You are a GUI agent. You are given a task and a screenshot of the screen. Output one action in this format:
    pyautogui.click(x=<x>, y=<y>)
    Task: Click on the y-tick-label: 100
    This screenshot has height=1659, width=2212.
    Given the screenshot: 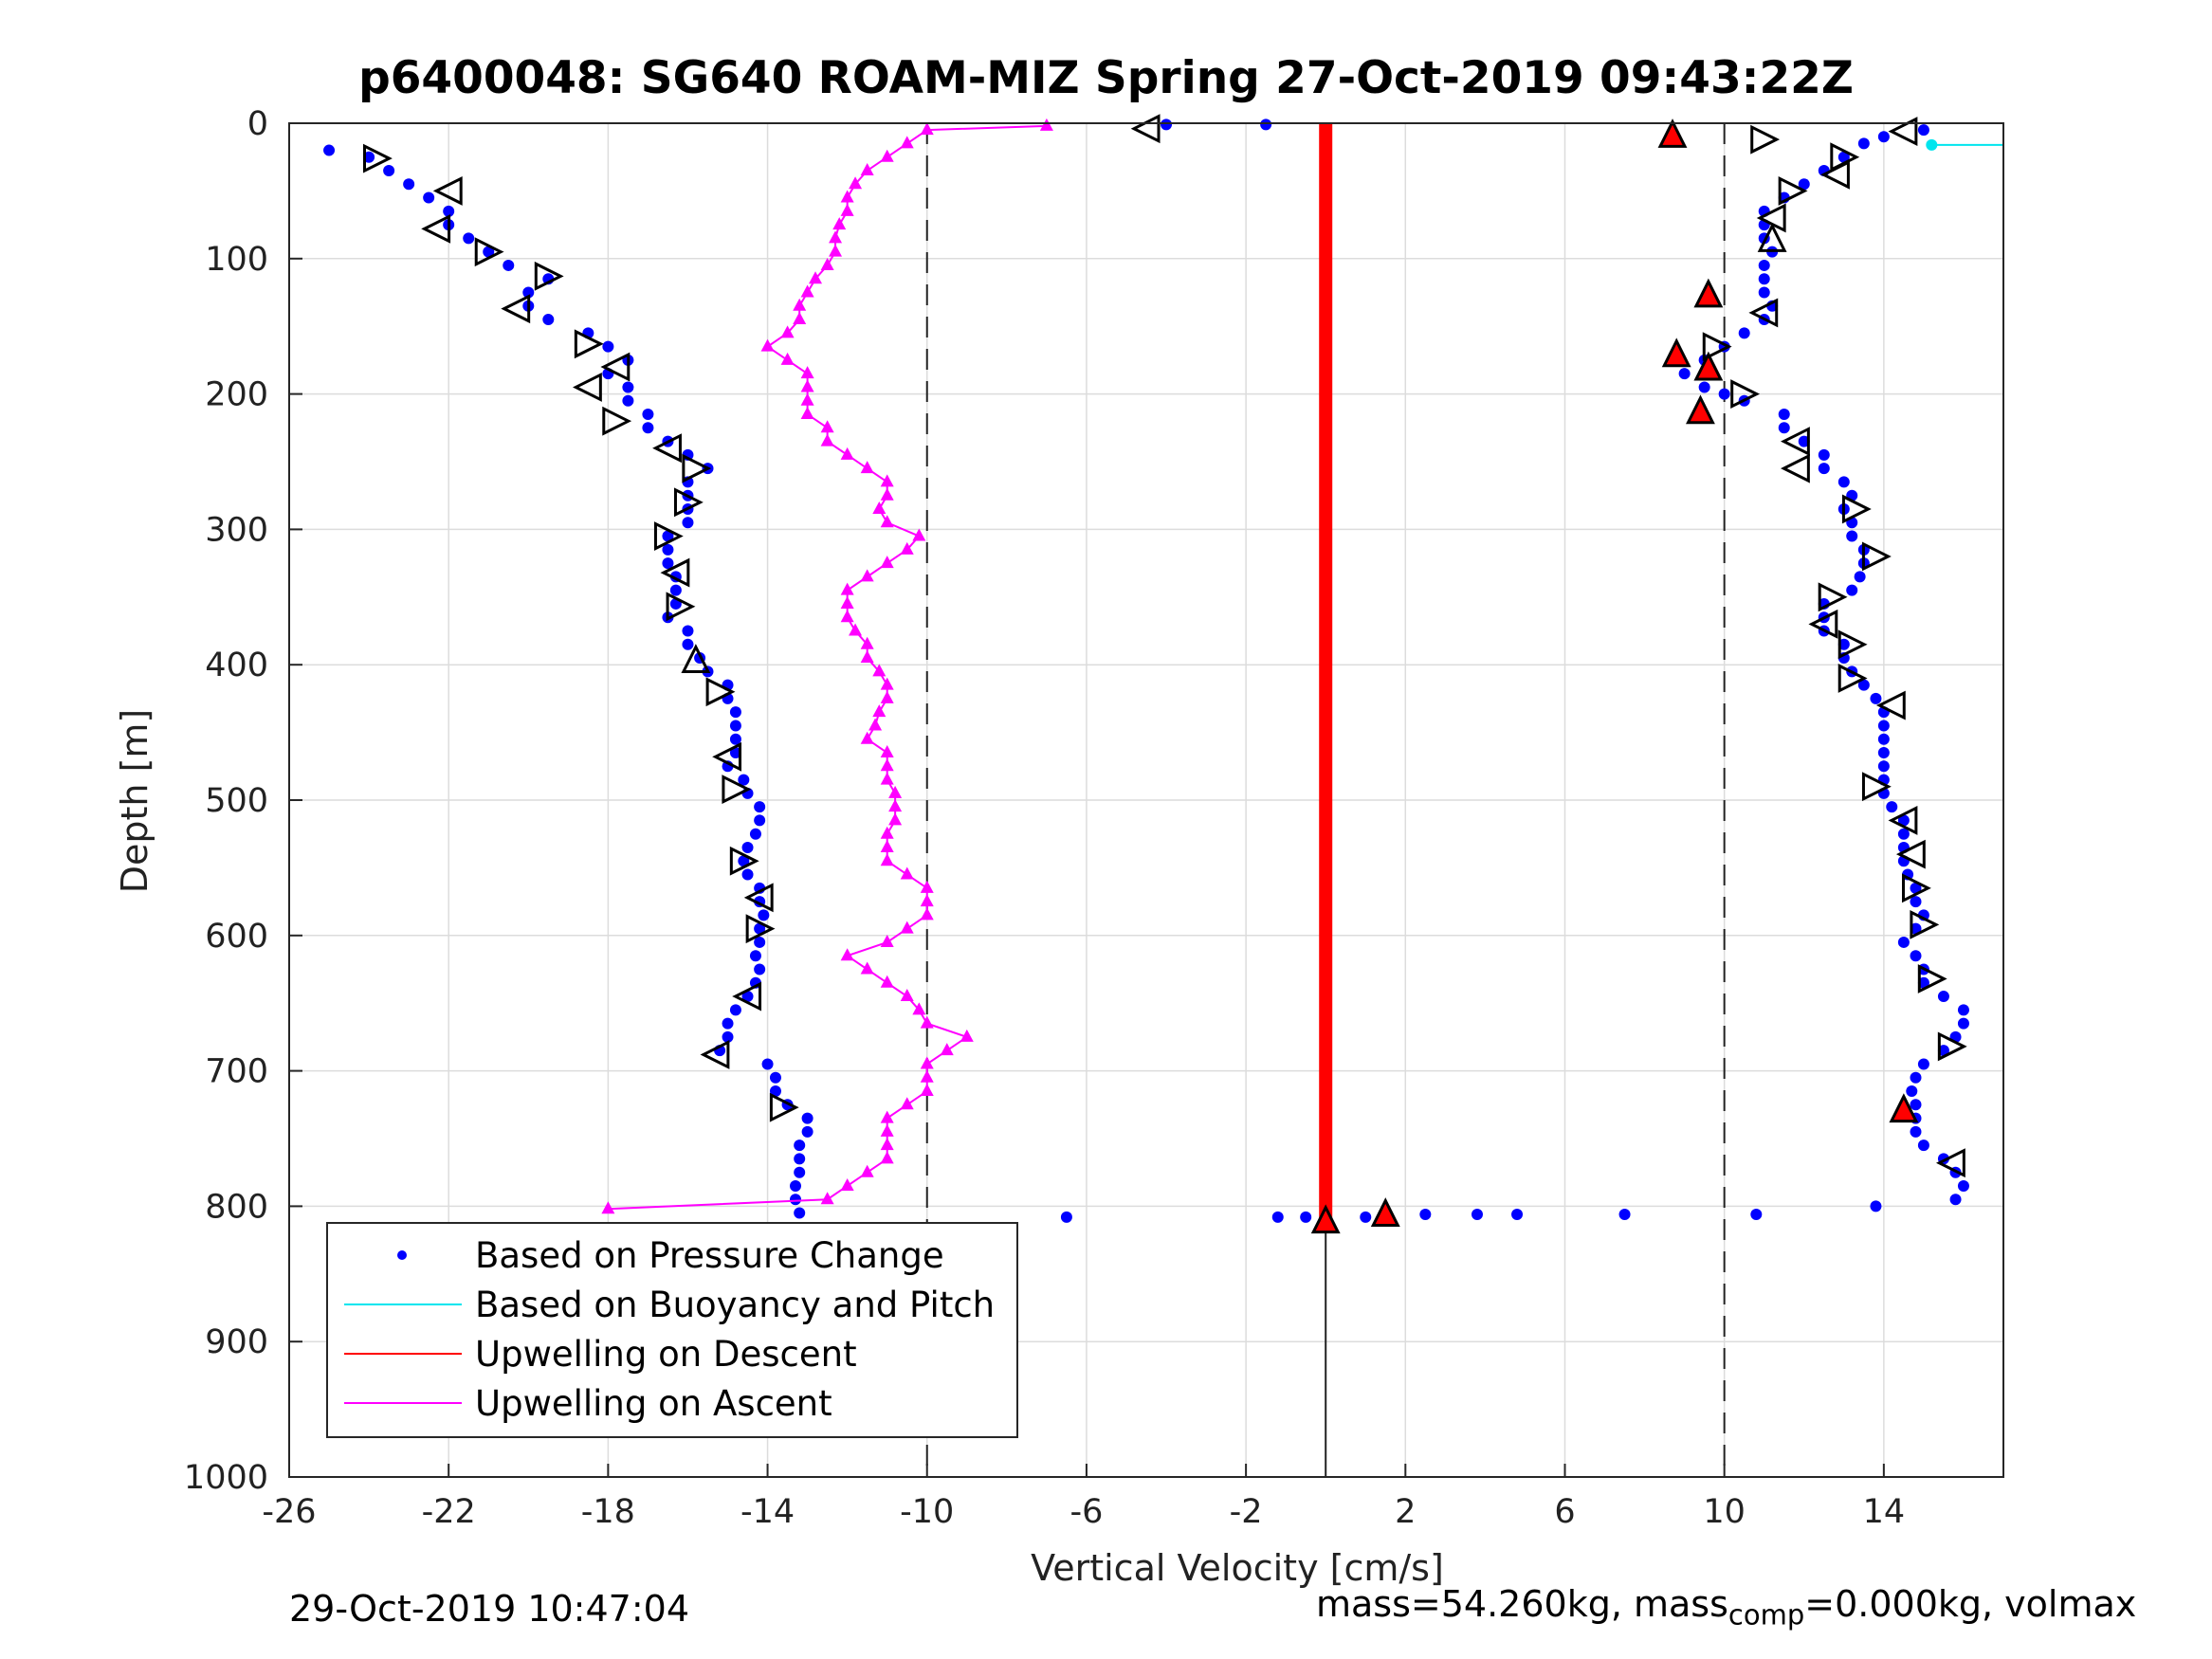 What is the action you would take?
    pyautogui.click(x=236, y=260)
    